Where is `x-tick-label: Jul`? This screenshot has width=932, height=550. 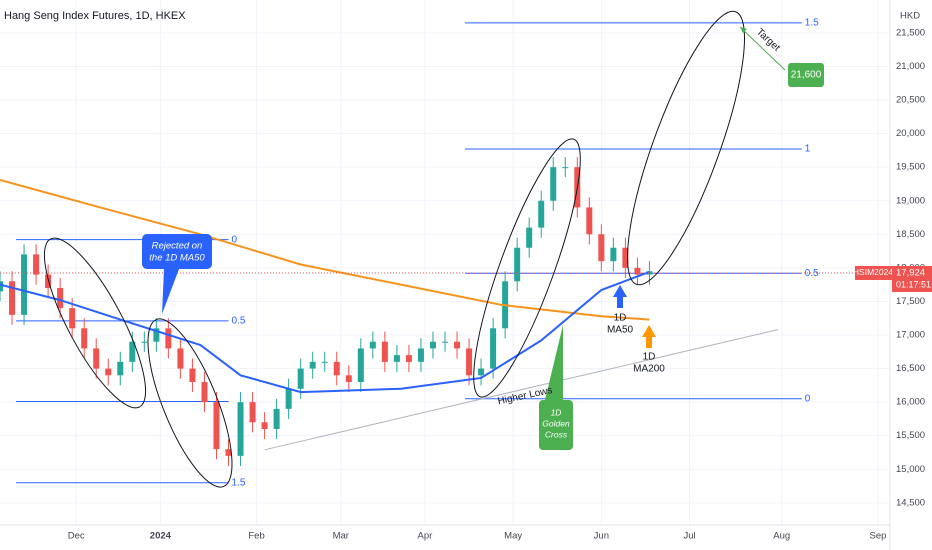
x-tick-label: Jul is located at coordinates (689, 536).